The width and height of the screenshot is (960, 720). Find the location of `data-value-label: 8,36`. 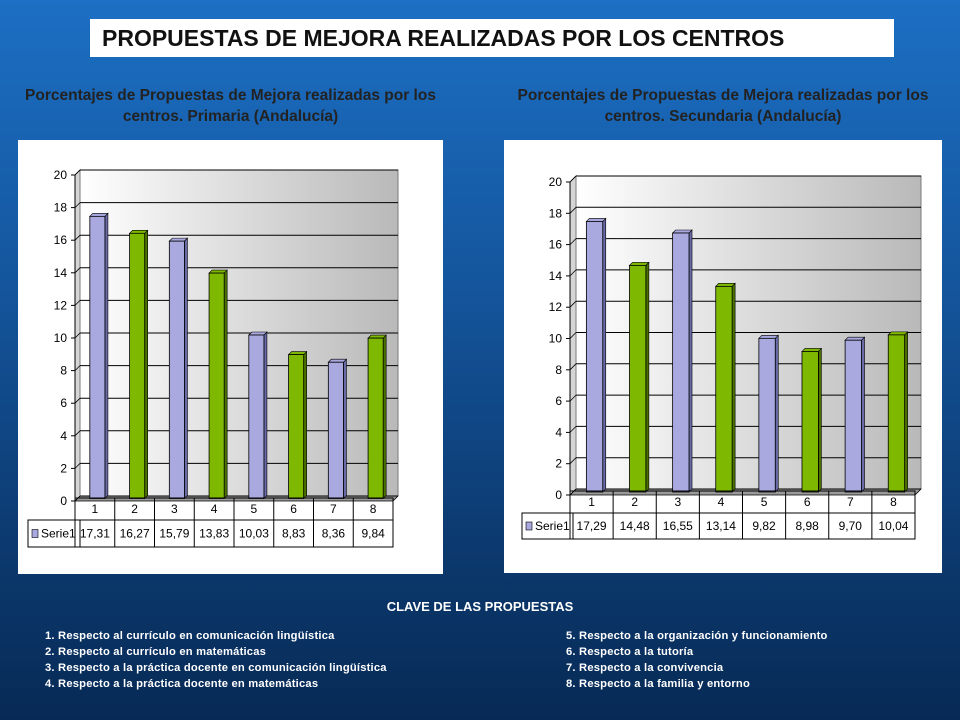

data-value-label: 8,36 is located at coordinates (334, 534).